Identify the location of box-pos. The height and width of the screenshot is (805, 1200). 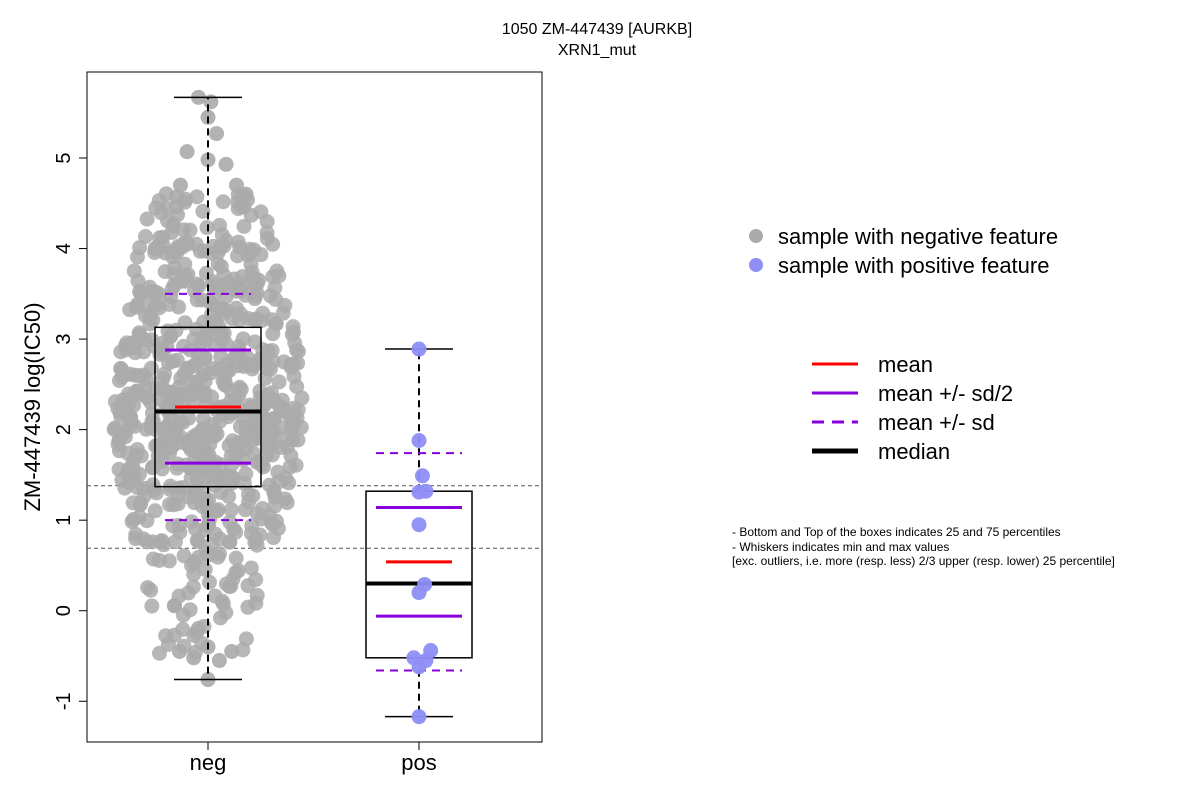
(419, 574).